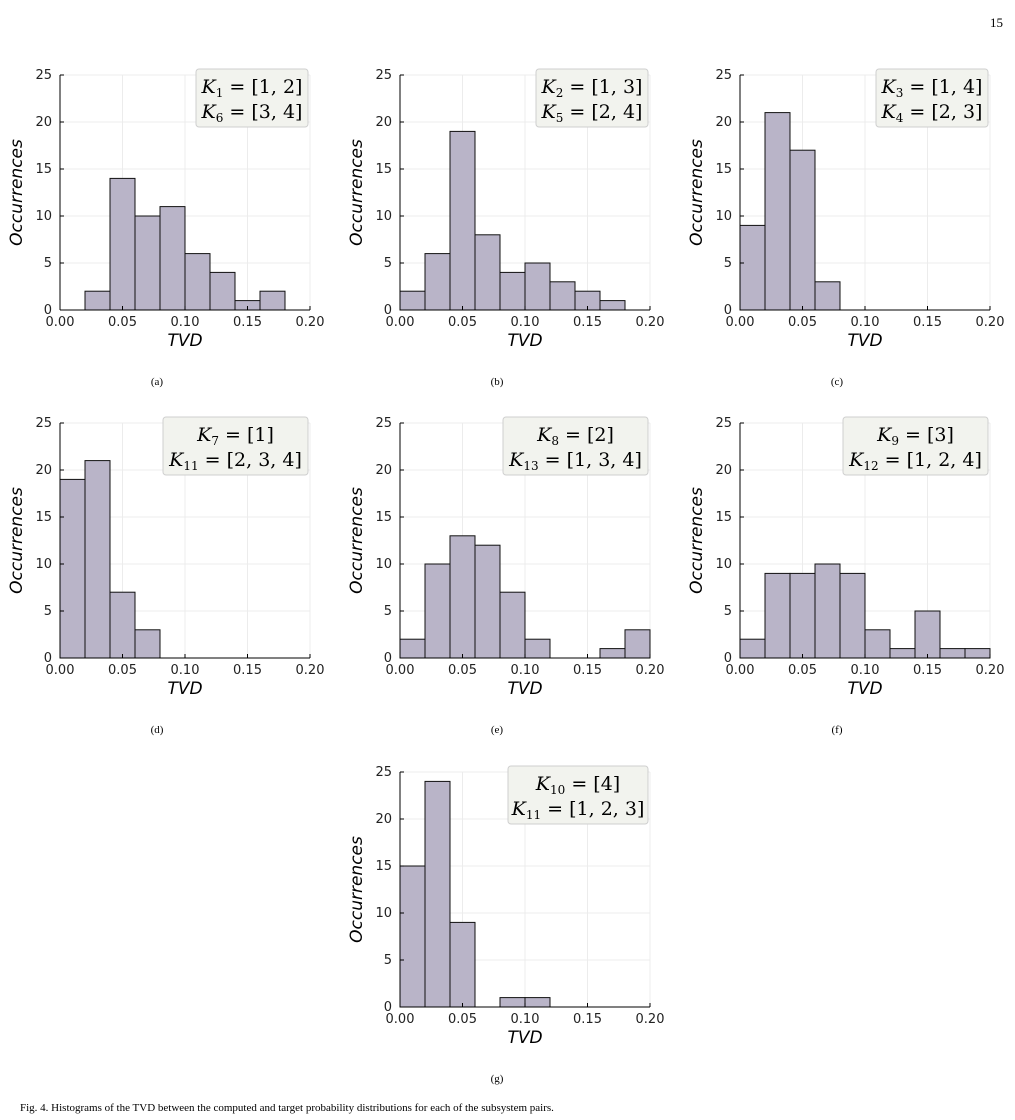  I want to click on legend-entry: K5 = [2, 4], so click(592, 113).